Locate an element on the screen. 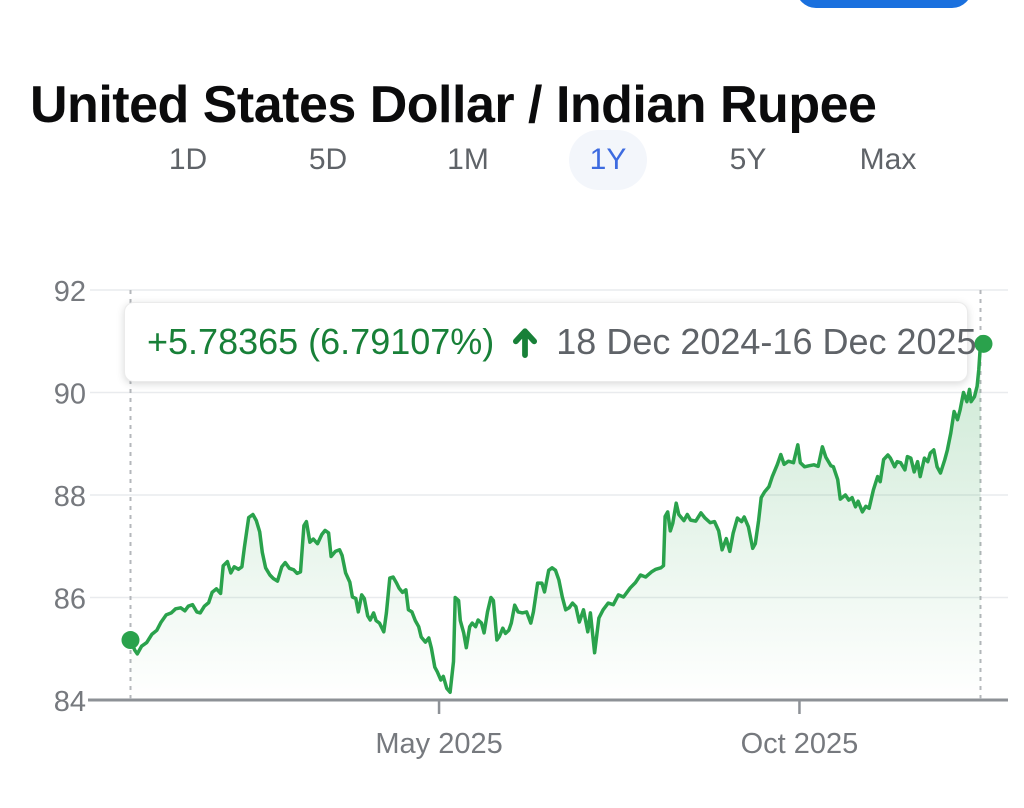 The height and width of the screenshot is (808, 1024). x-axis-label: Oct 2025 is located at coordinates (800, 744).